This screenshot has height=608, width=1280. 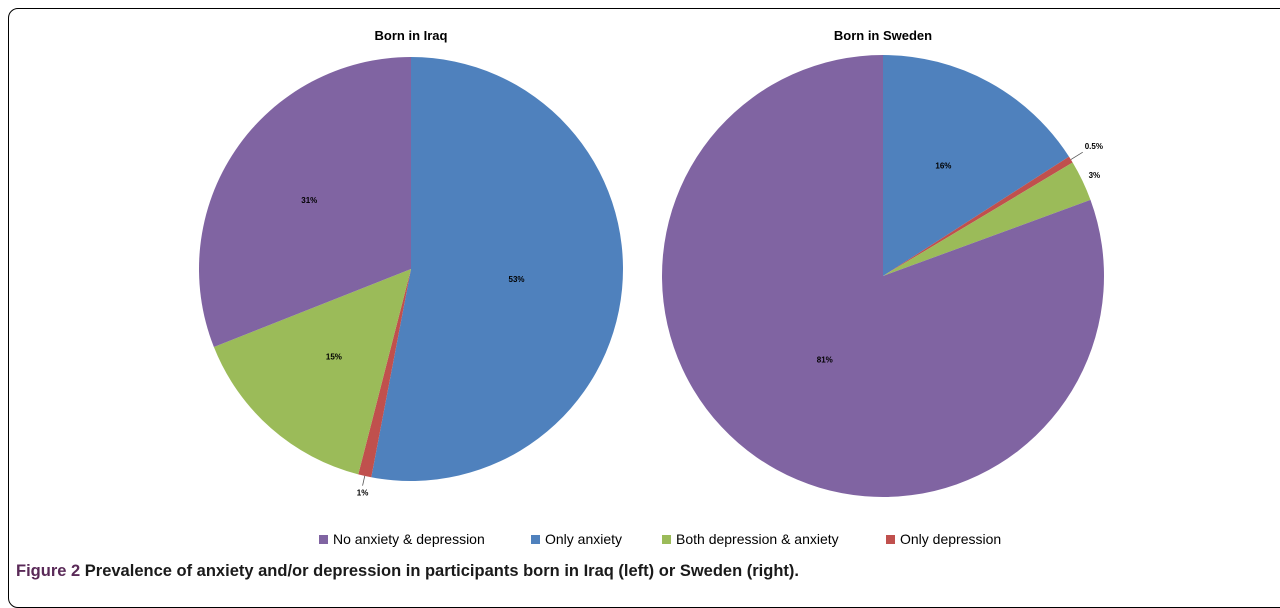 What do you see at coordinates (384, 373) in the screenshot?
I see `pie-iraq-slice-only-depression` at bounding box center [384, 373].